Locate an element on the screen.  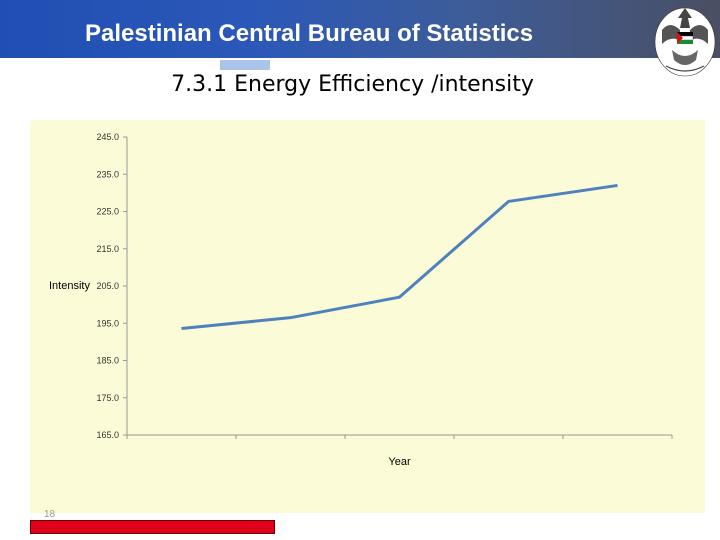
x-axis-title: Year is located at coordinates (399, 462).